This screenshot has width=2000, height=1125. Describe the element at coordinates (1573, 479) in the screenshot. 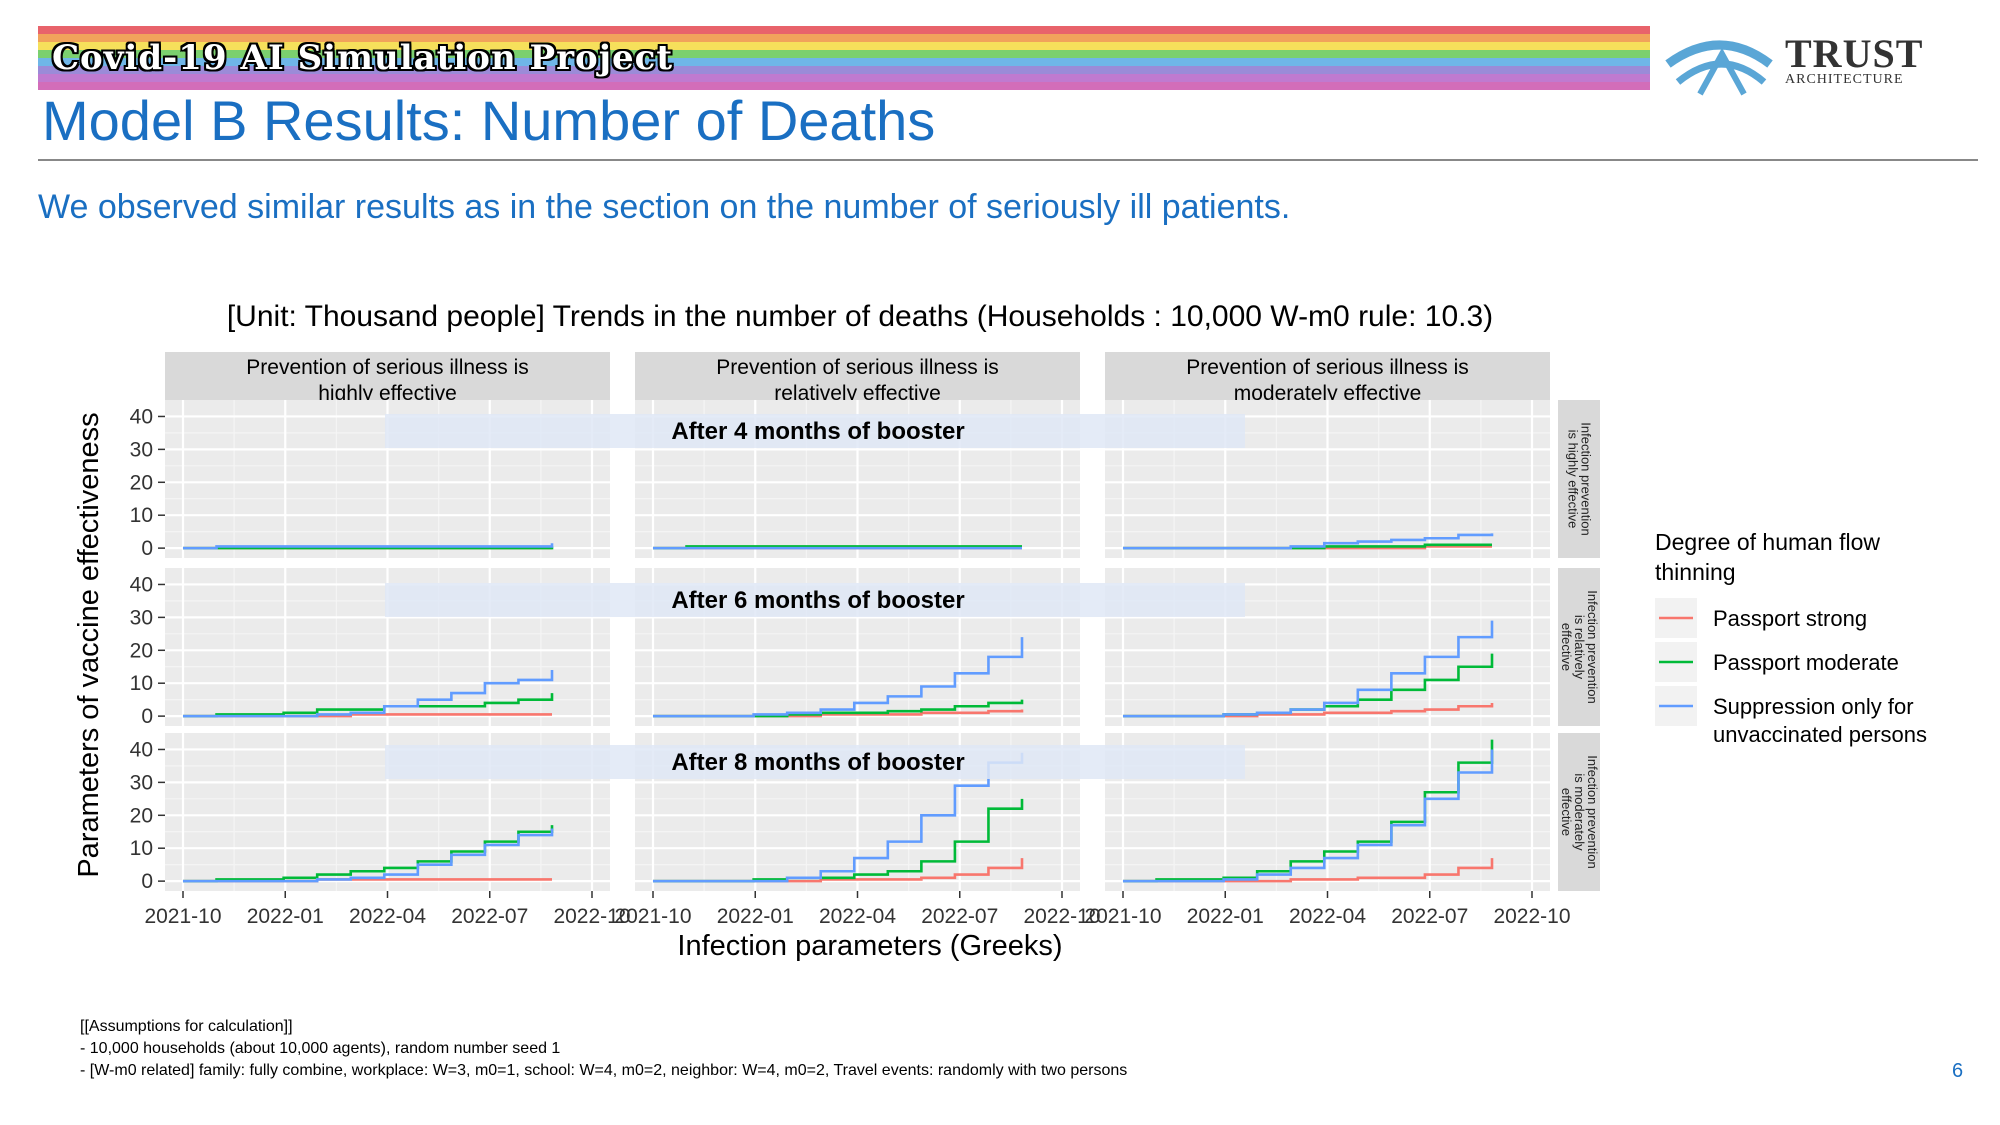

I see `row-facet-label: is highly effective` at that location.